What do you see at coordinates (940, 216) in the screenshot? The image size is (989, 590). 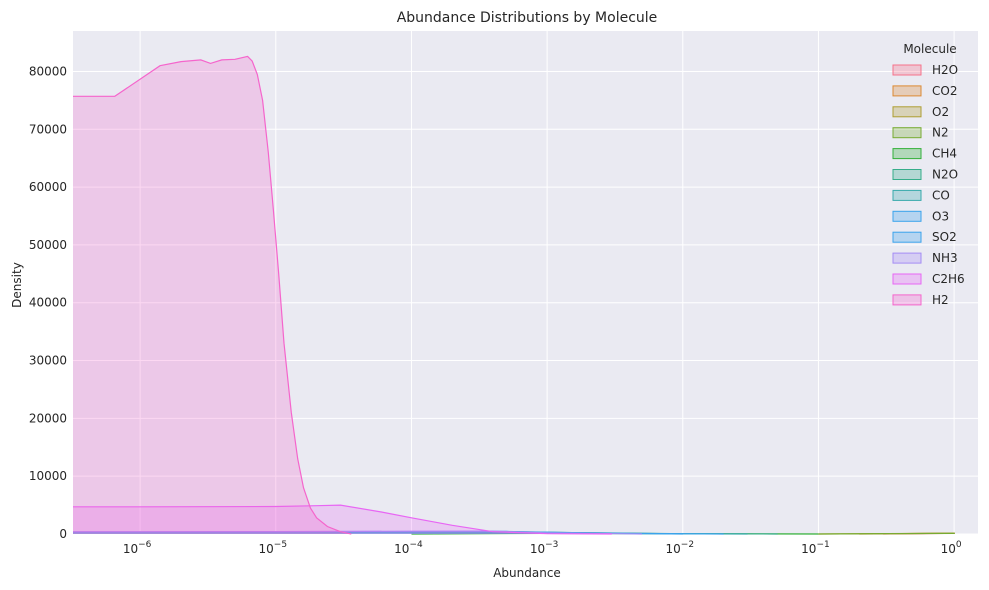 I see `legend-label-o3: O3` at bounding box center [940, 216].